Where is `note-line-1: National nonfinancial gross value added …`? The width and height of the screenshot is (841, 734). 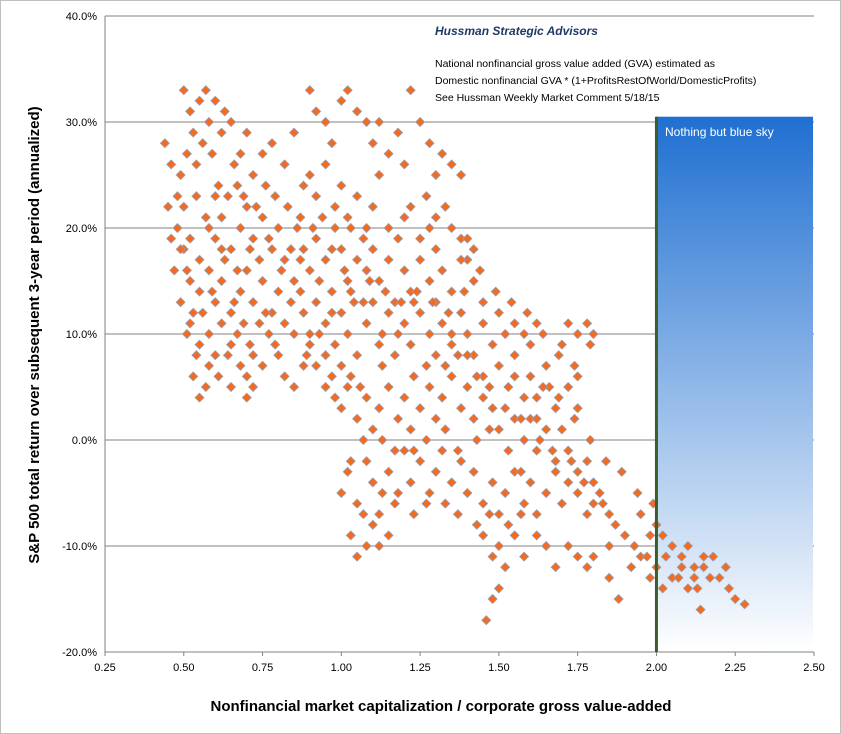
note-line-1: National nonfinancial gross value added … is located at coordinates (575, 64).